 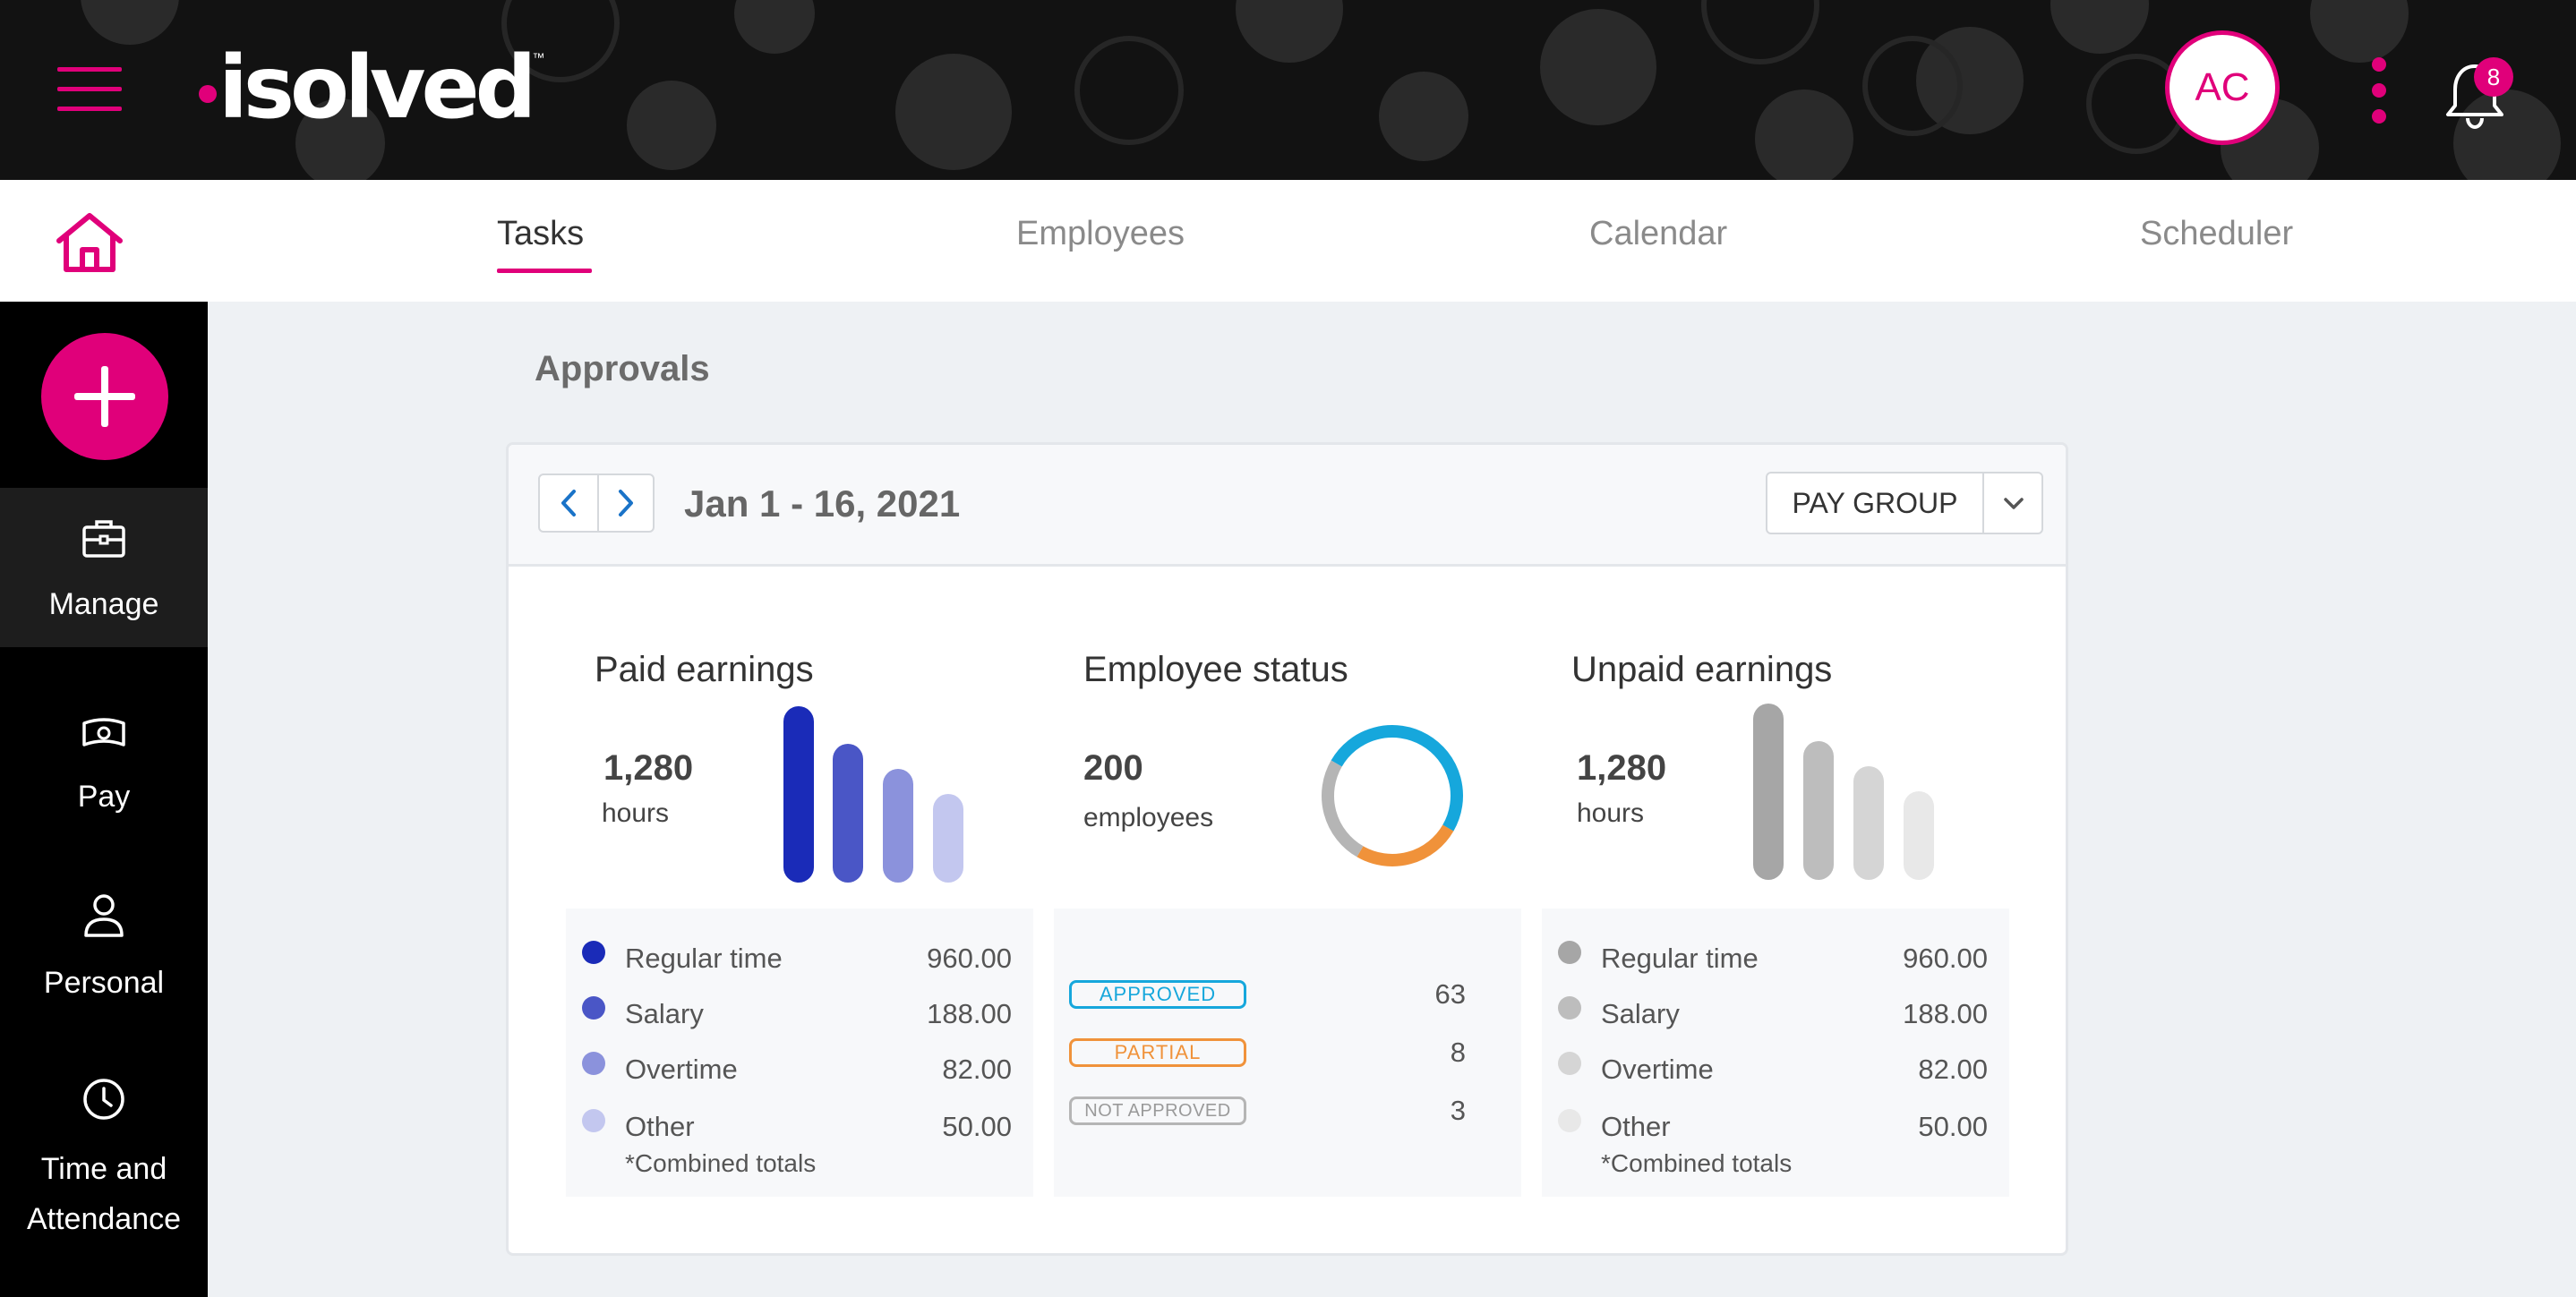 I want to click on menu-button, so click(x=89, y=89).